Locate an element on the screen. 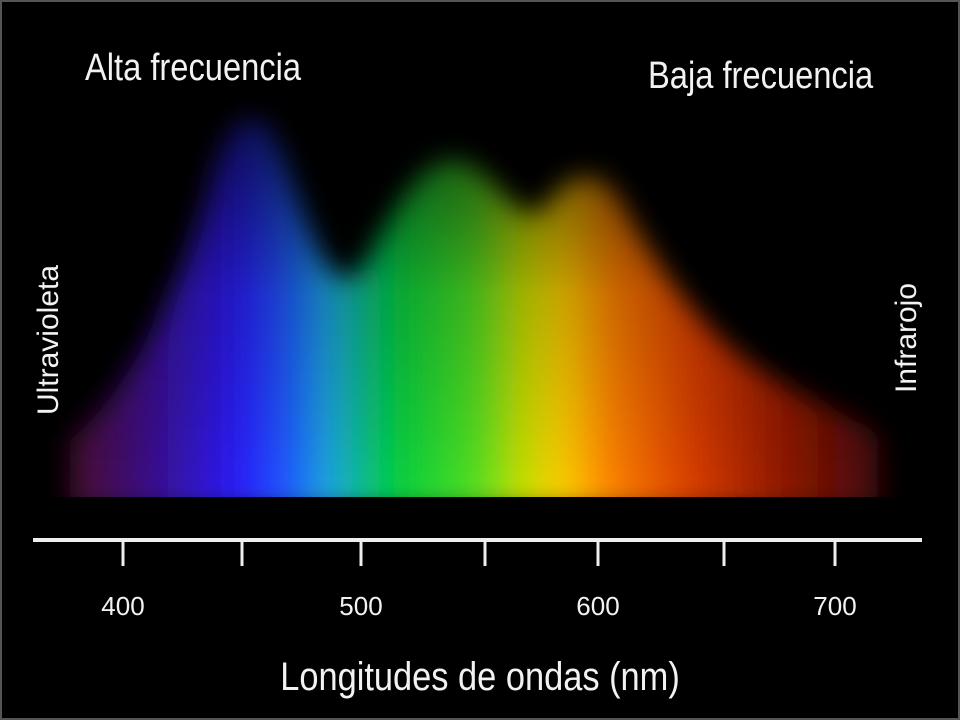 The width and height of the screenshot is (960, 720). tick-label: 500 is located at coordinates (360, 606).